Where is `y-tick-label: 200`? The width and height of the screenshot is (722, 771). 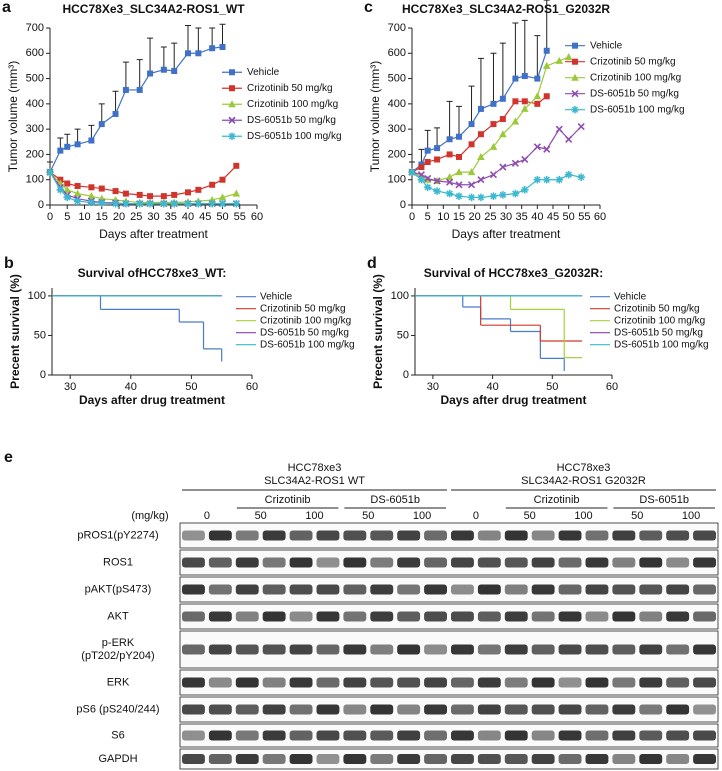 y-tick-label: 200 is located at coordinates (35, 154).